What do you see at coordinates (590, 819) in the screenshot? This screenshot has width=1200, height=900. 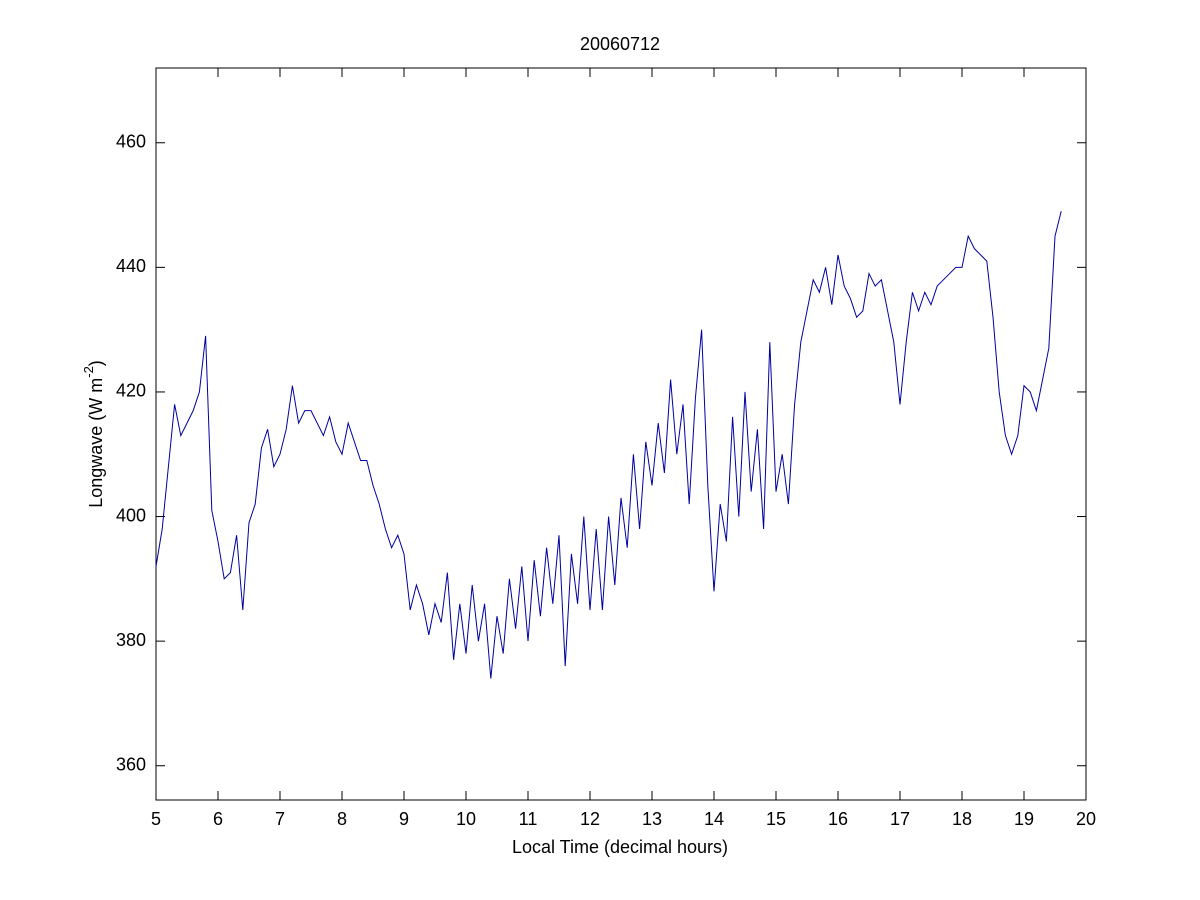 I see `x-tick-label: 12` at bounding box center [590, 819].